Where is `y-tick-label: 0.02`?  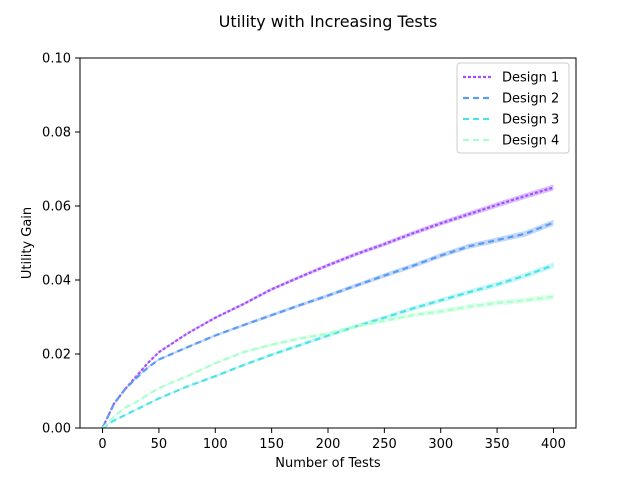
y-tick-label: 0.02 is located at coordinates (56, 355).